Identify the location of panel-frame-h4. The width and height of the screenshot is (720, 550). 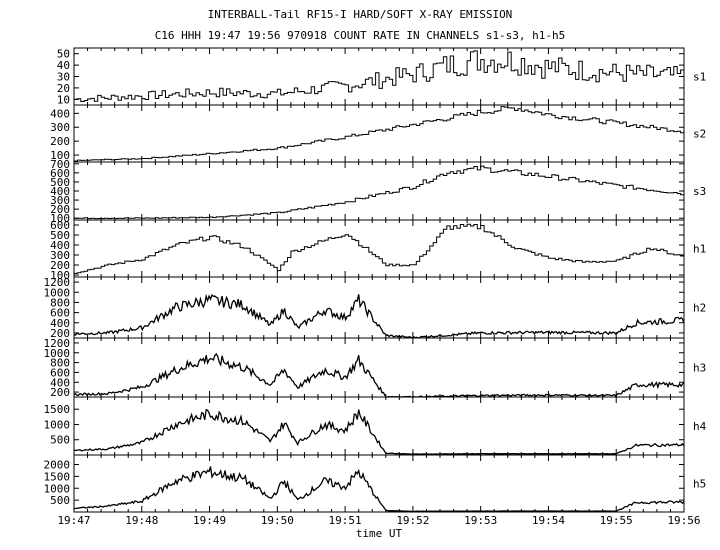
(379, 426).